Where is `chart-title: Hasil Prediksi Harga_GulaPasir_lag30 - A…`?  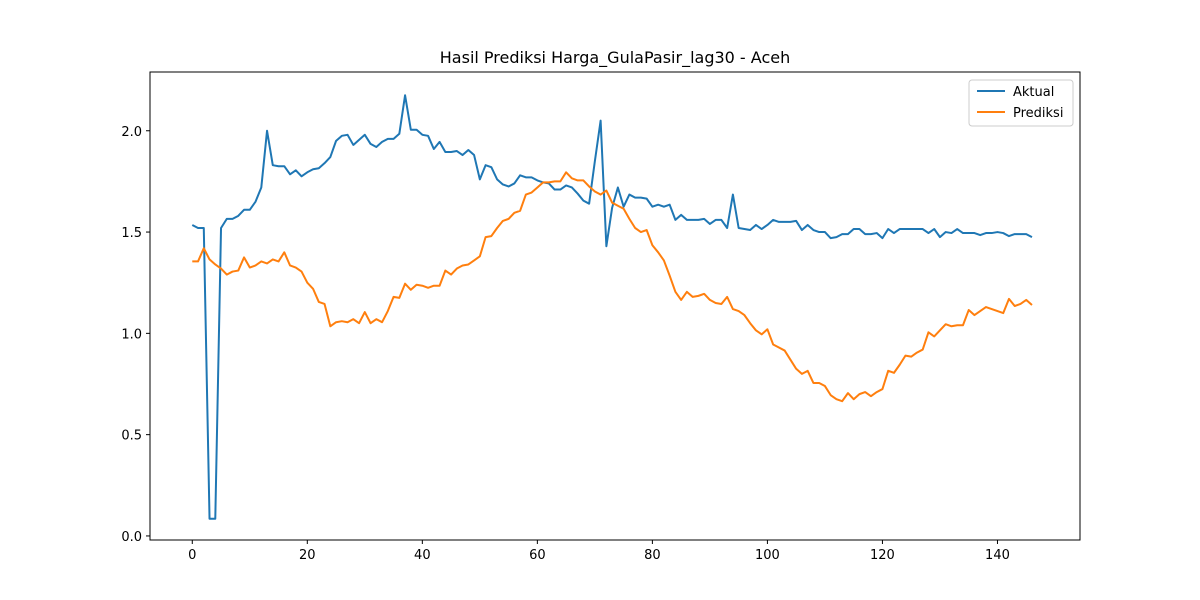 chart-title: Hasil Prediksi Harga_GulaPasir_lag30 - A… is located at coordinates (615, 58).